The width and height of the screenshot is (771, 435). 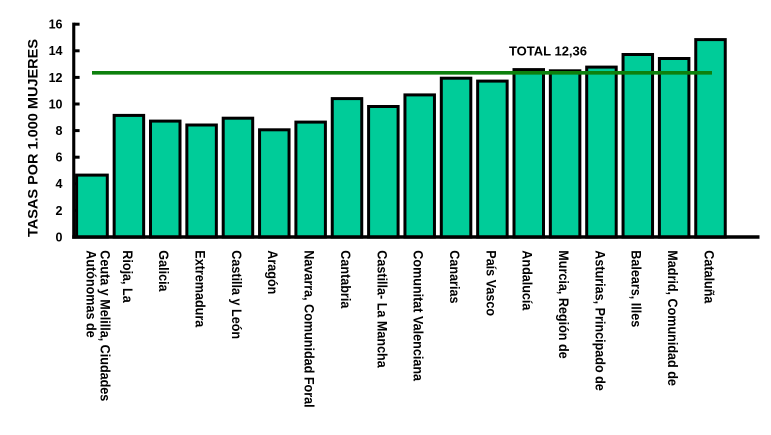 I want to click on svg-text: 14, so click(x=56, y=51).